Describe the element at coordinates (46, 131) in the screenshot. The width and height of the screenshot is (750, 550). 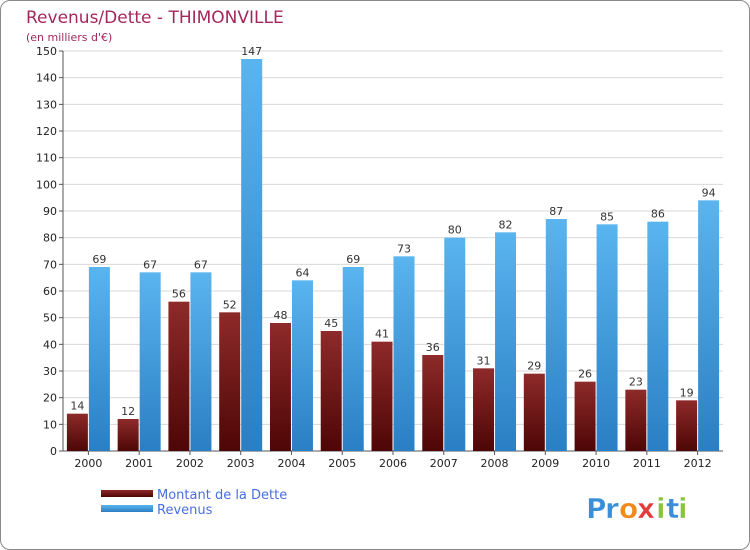
I see `y-tick-label: 120` at that location.